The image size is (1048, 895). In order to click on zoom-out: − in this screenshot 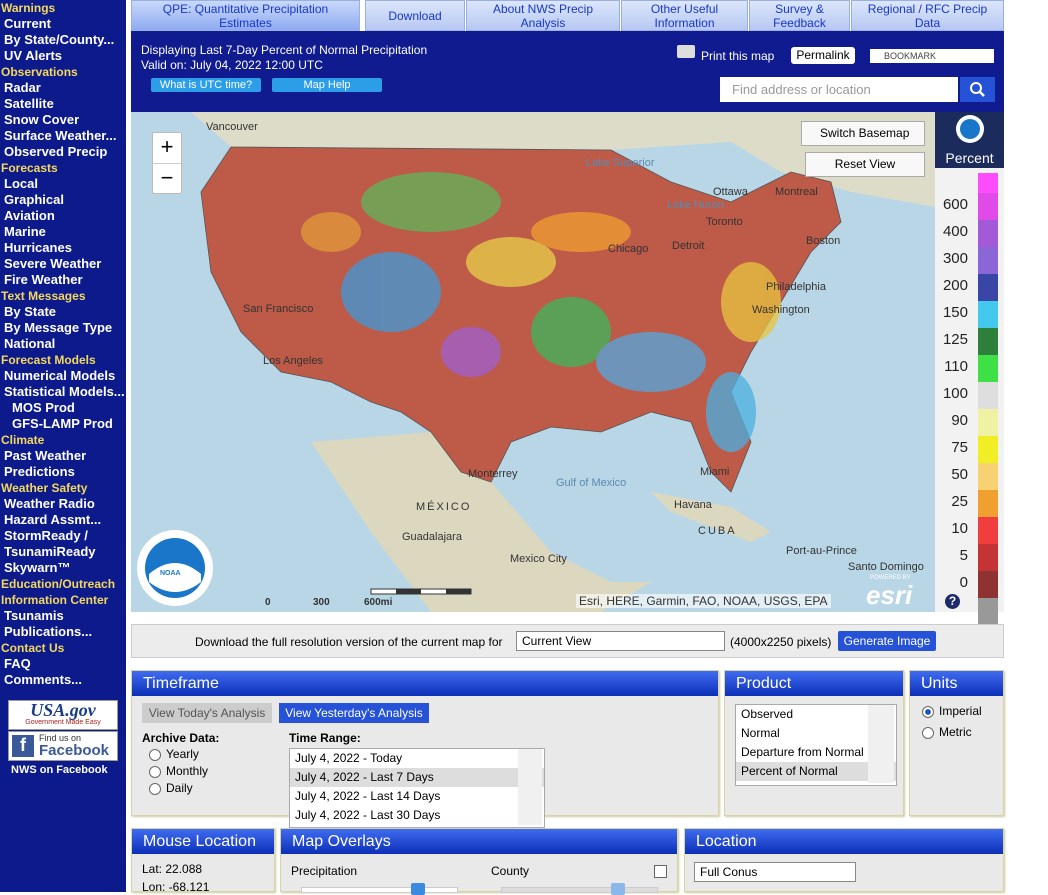, I will do `click(167, 177)`.